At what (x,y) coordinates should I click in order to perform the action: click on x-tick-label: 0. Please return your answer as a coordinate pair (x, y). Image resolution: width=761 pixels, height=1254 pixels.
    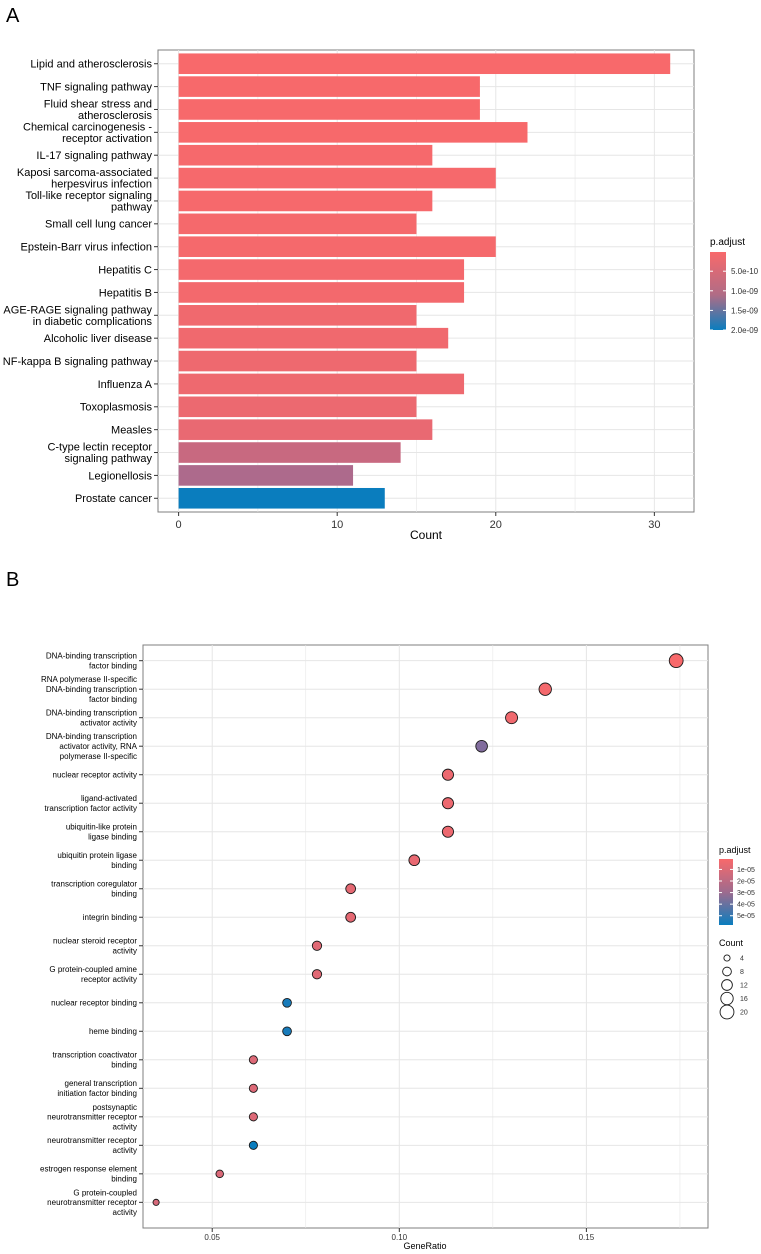
    Looking at the image, I should click on (179, 525).